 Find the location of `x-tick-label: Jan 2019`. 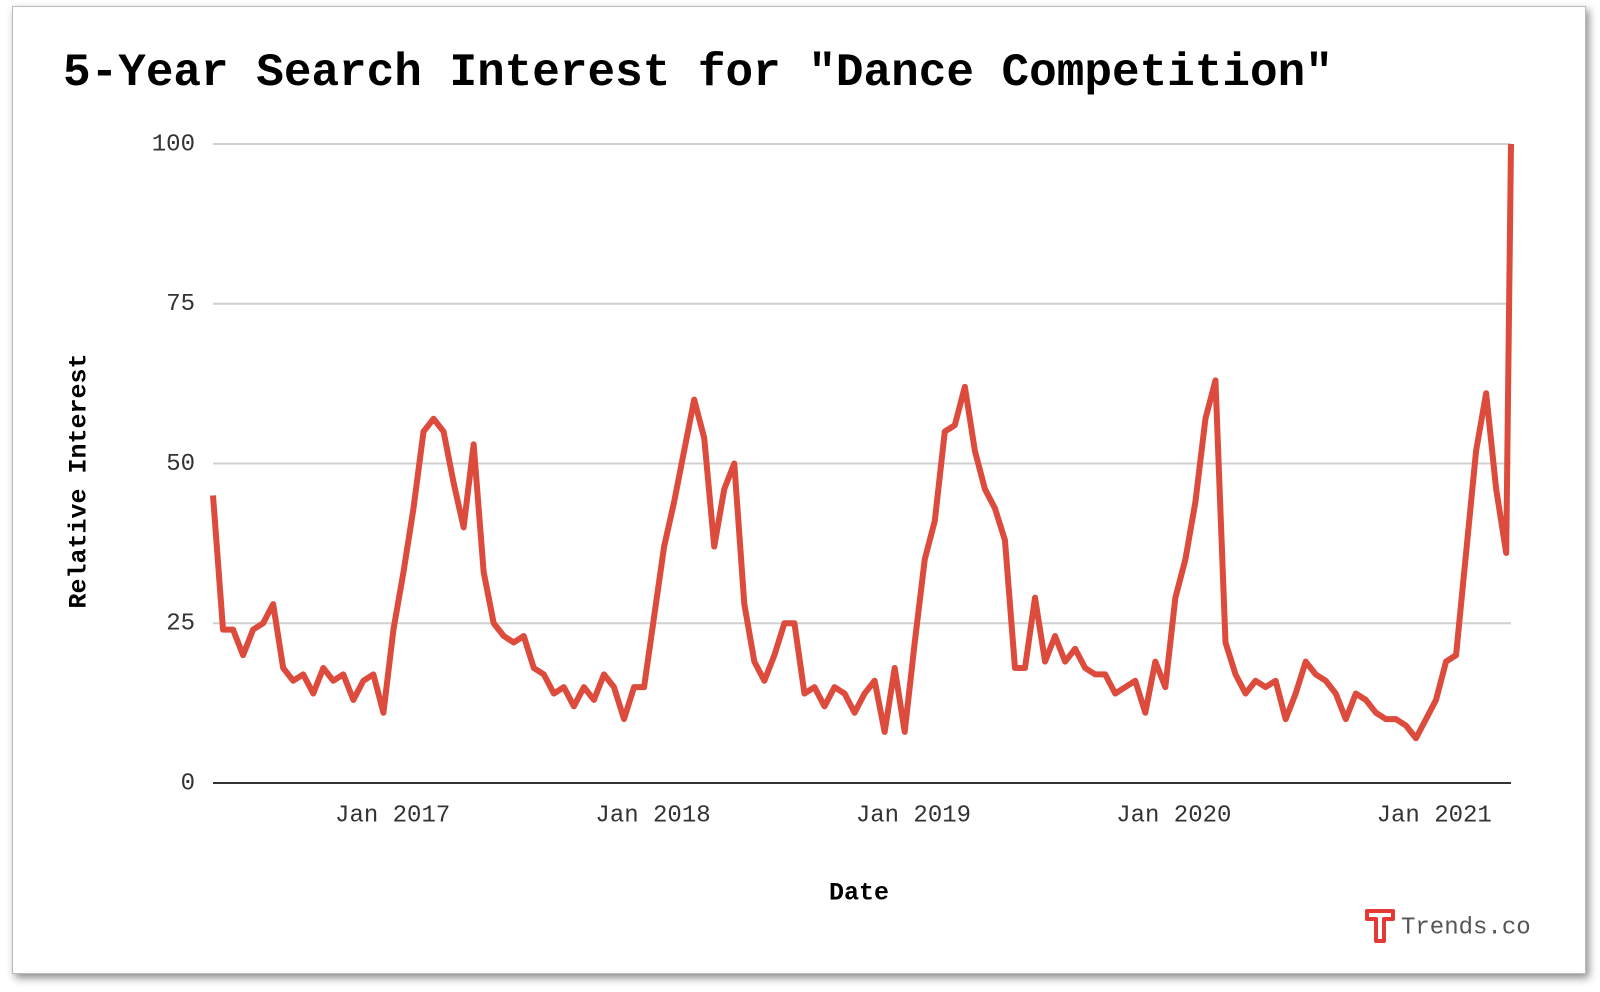

x-tick-label: Jan 2019 is located at coordinates (913, 815).